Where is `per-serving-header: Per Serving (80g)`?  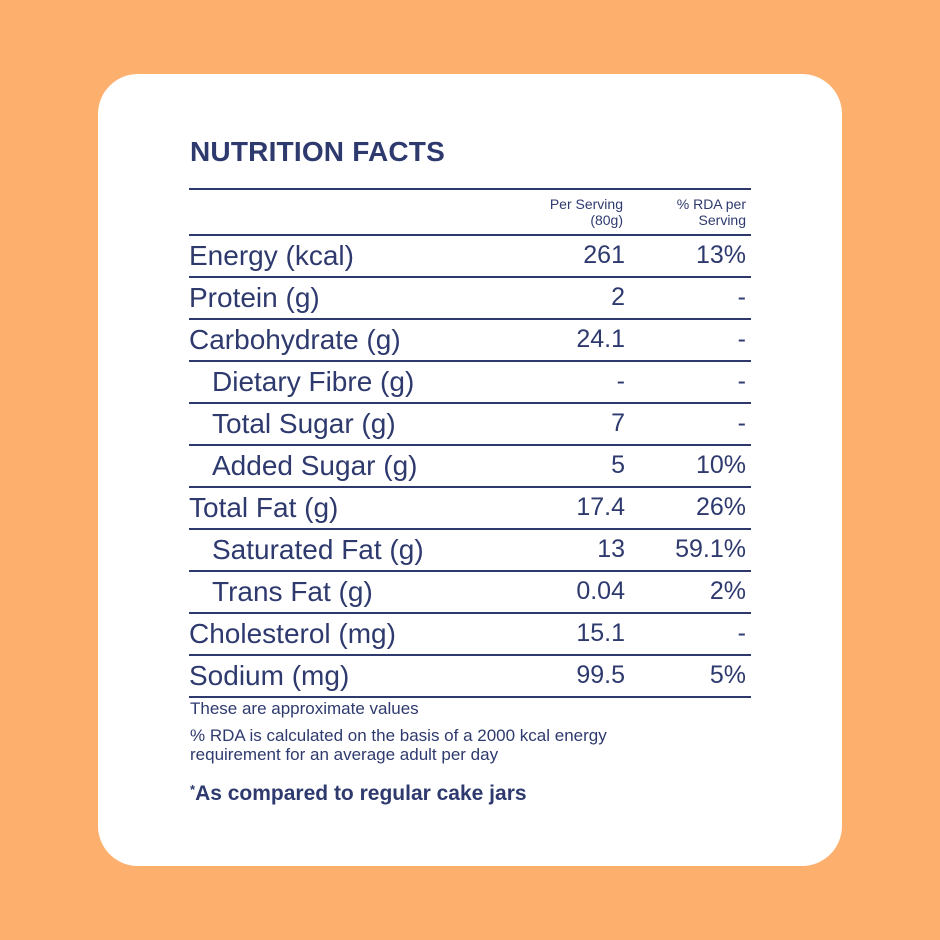
per-serving-header: Per Serving (80g) is located at coordinates (586, 212).